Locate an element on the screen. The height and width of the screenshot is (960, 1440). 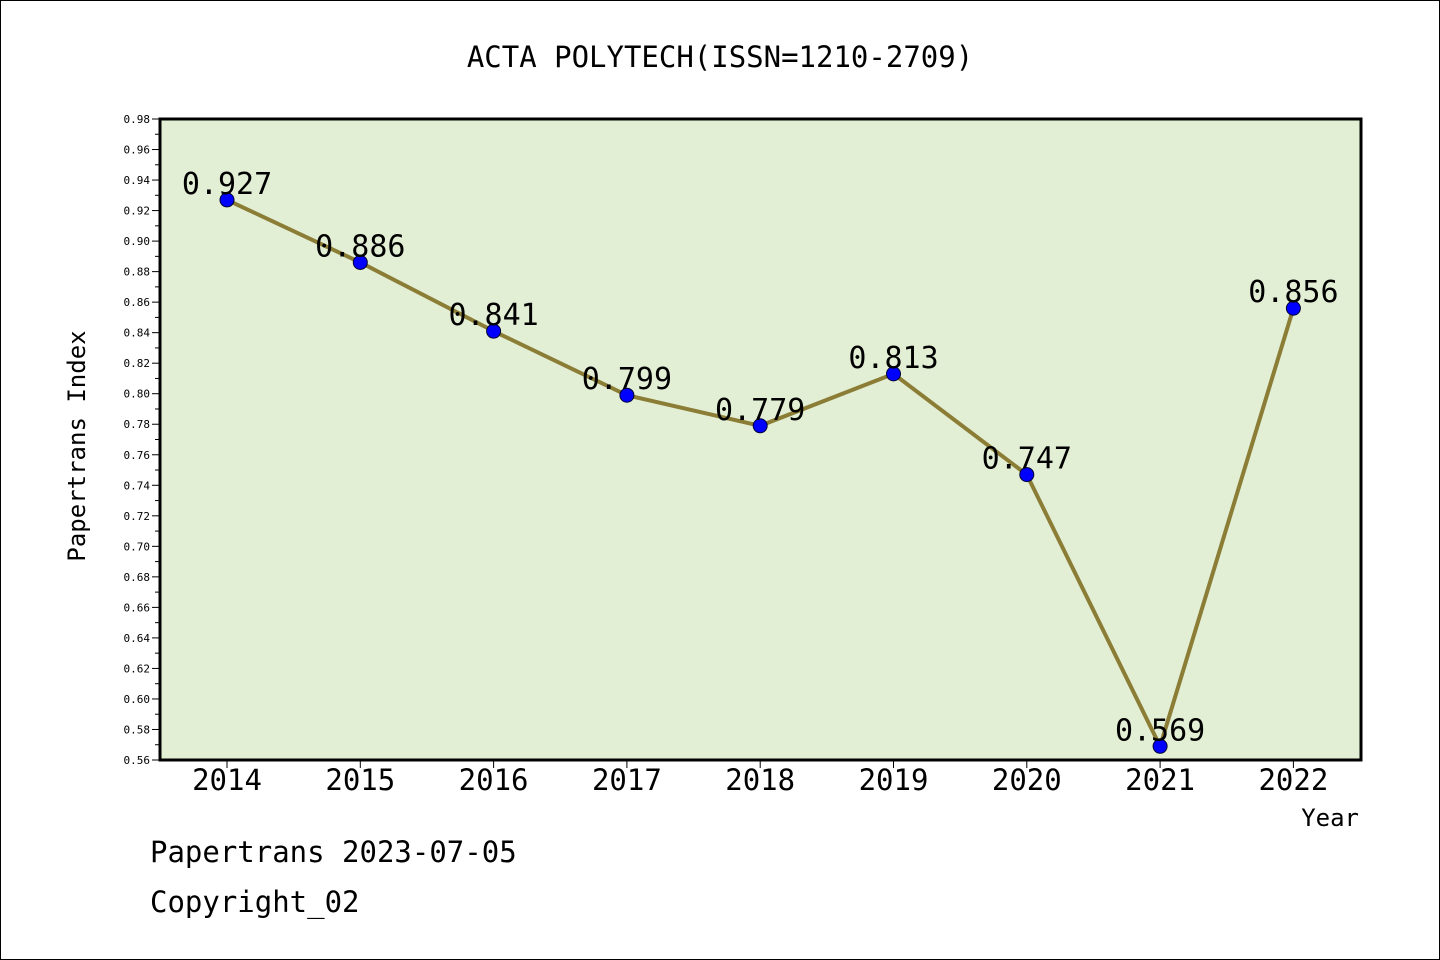
y-tick-label: 0.90 is located at coordinates (137, 241).